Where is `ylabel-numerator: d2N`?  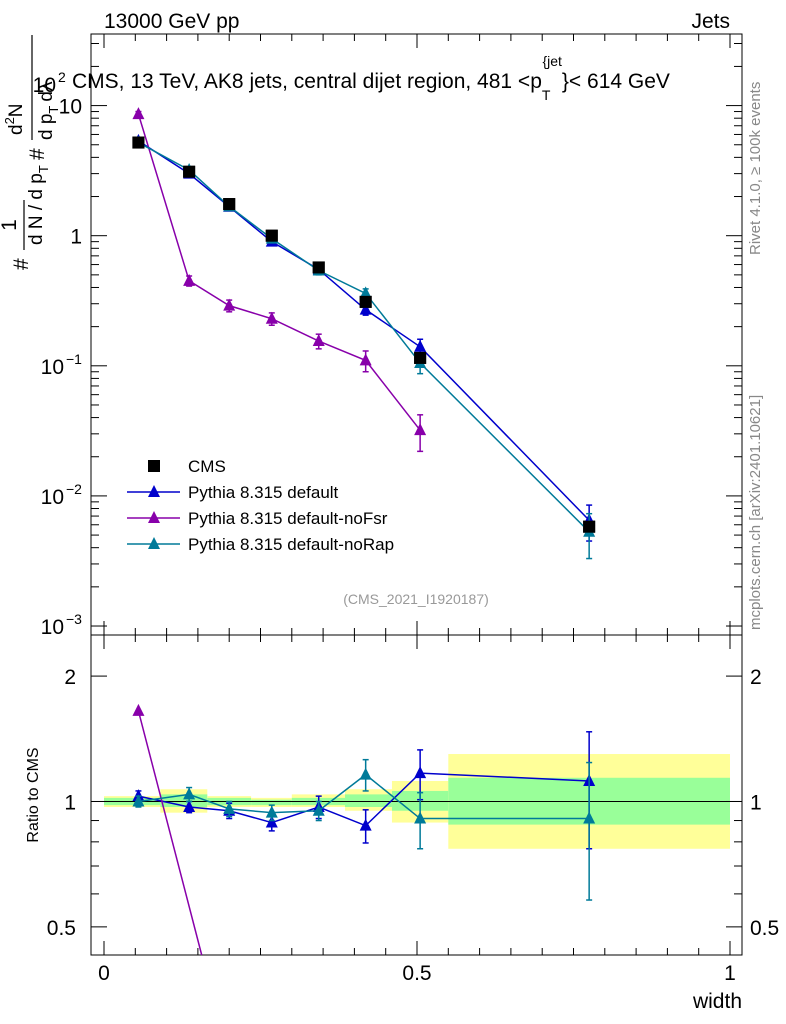
ylabel-numerator: d2N is located at coordinates (14, 119).